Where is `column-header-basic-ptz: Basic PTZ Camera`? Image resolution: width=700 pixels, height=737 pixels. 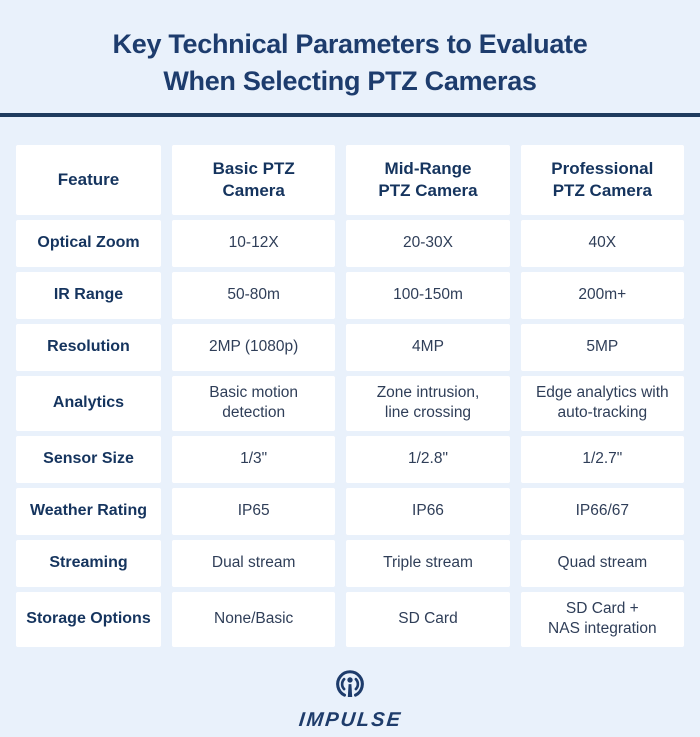 column-header-basic-ptz: Basic PTZ Camera is located at coordinates (254, 179).